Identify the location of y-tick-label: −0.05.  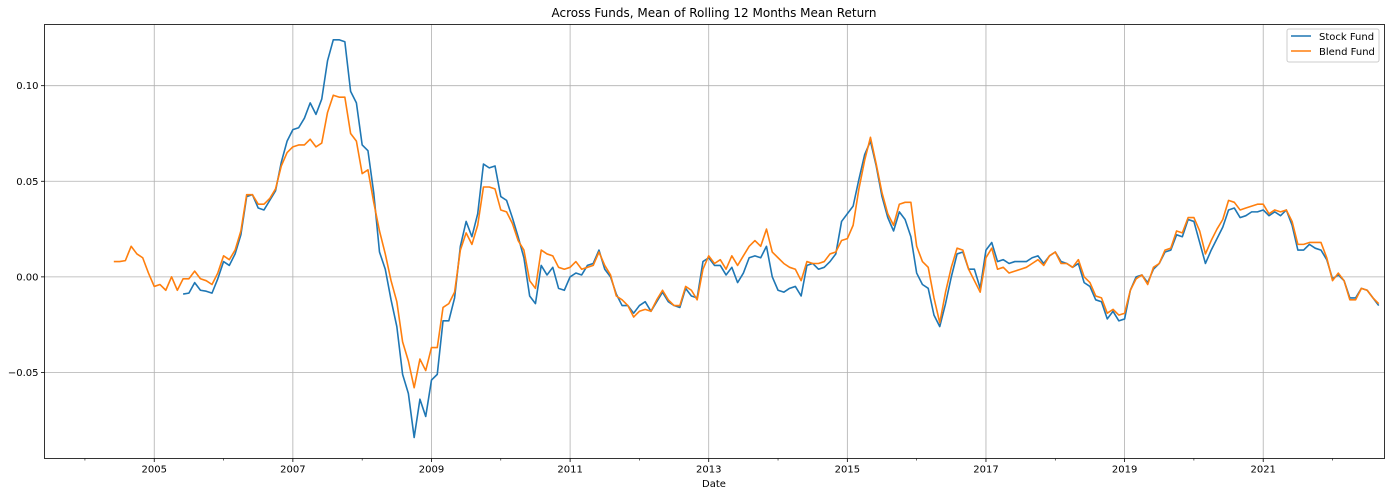
(23, 373).